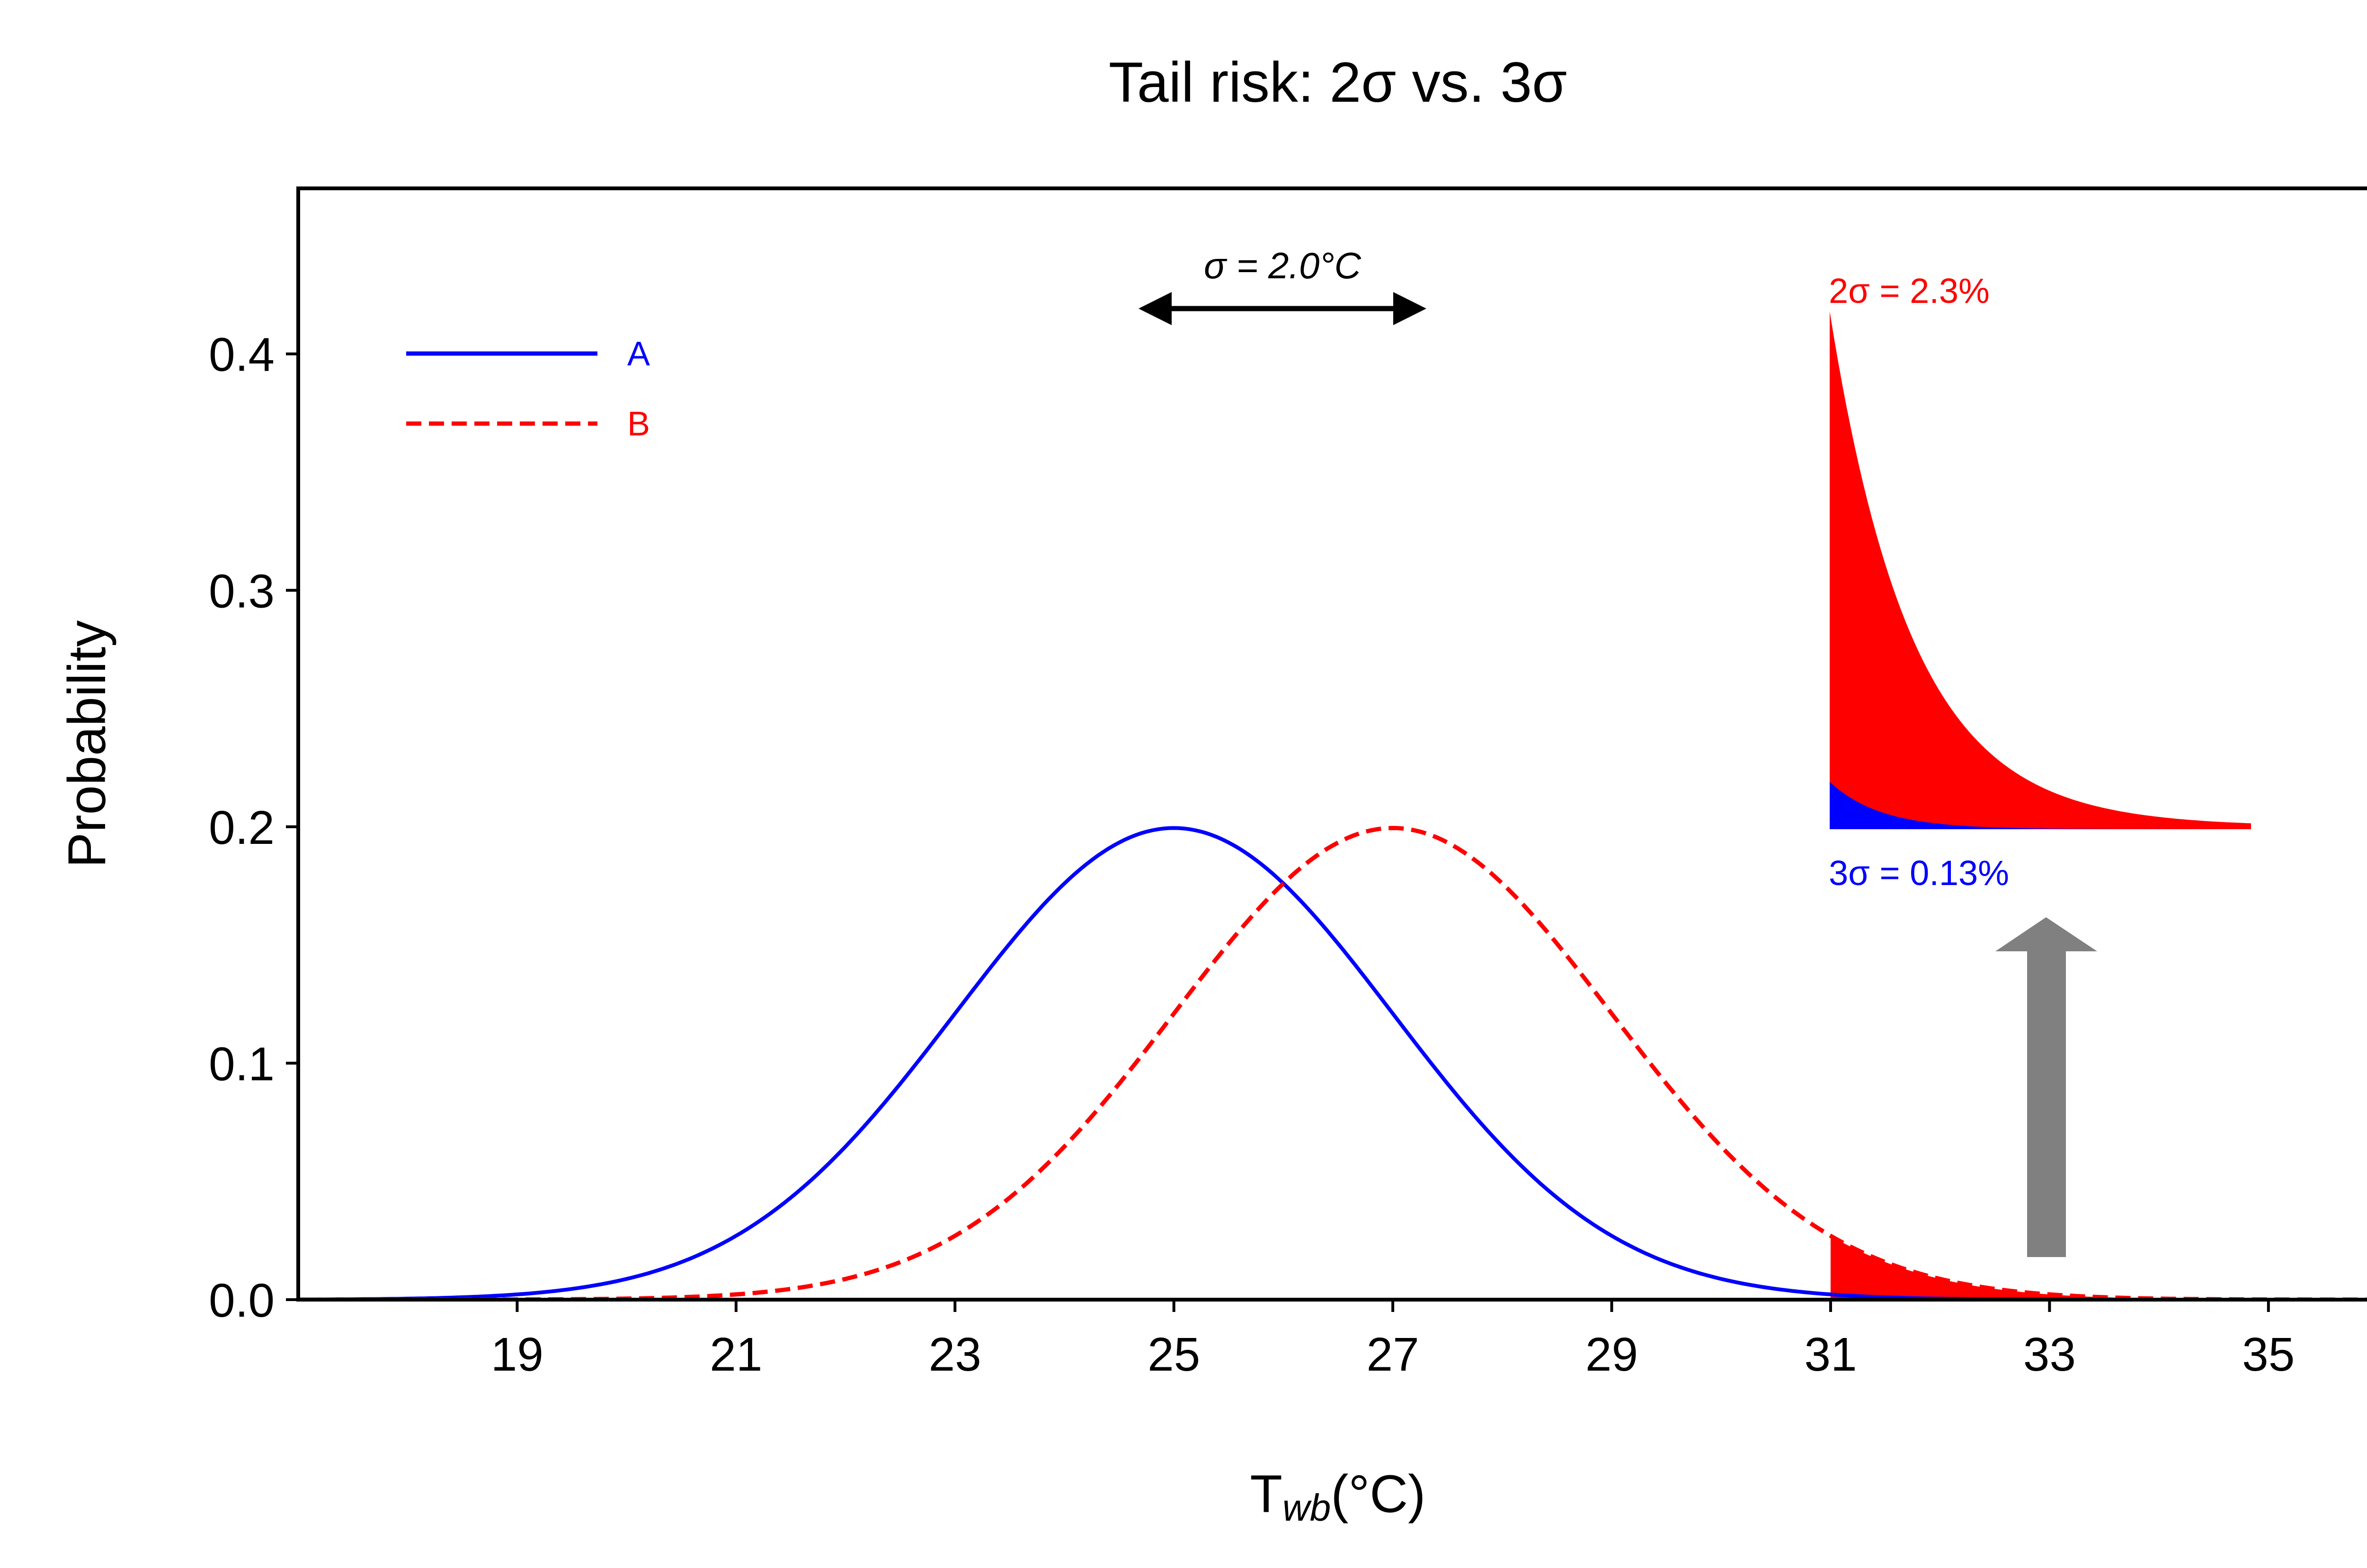 The image size is (2367, 1568). Describe the element at coordinates (2040, 570) in the screenshot. I see `inset-red-tail-area` at that location.